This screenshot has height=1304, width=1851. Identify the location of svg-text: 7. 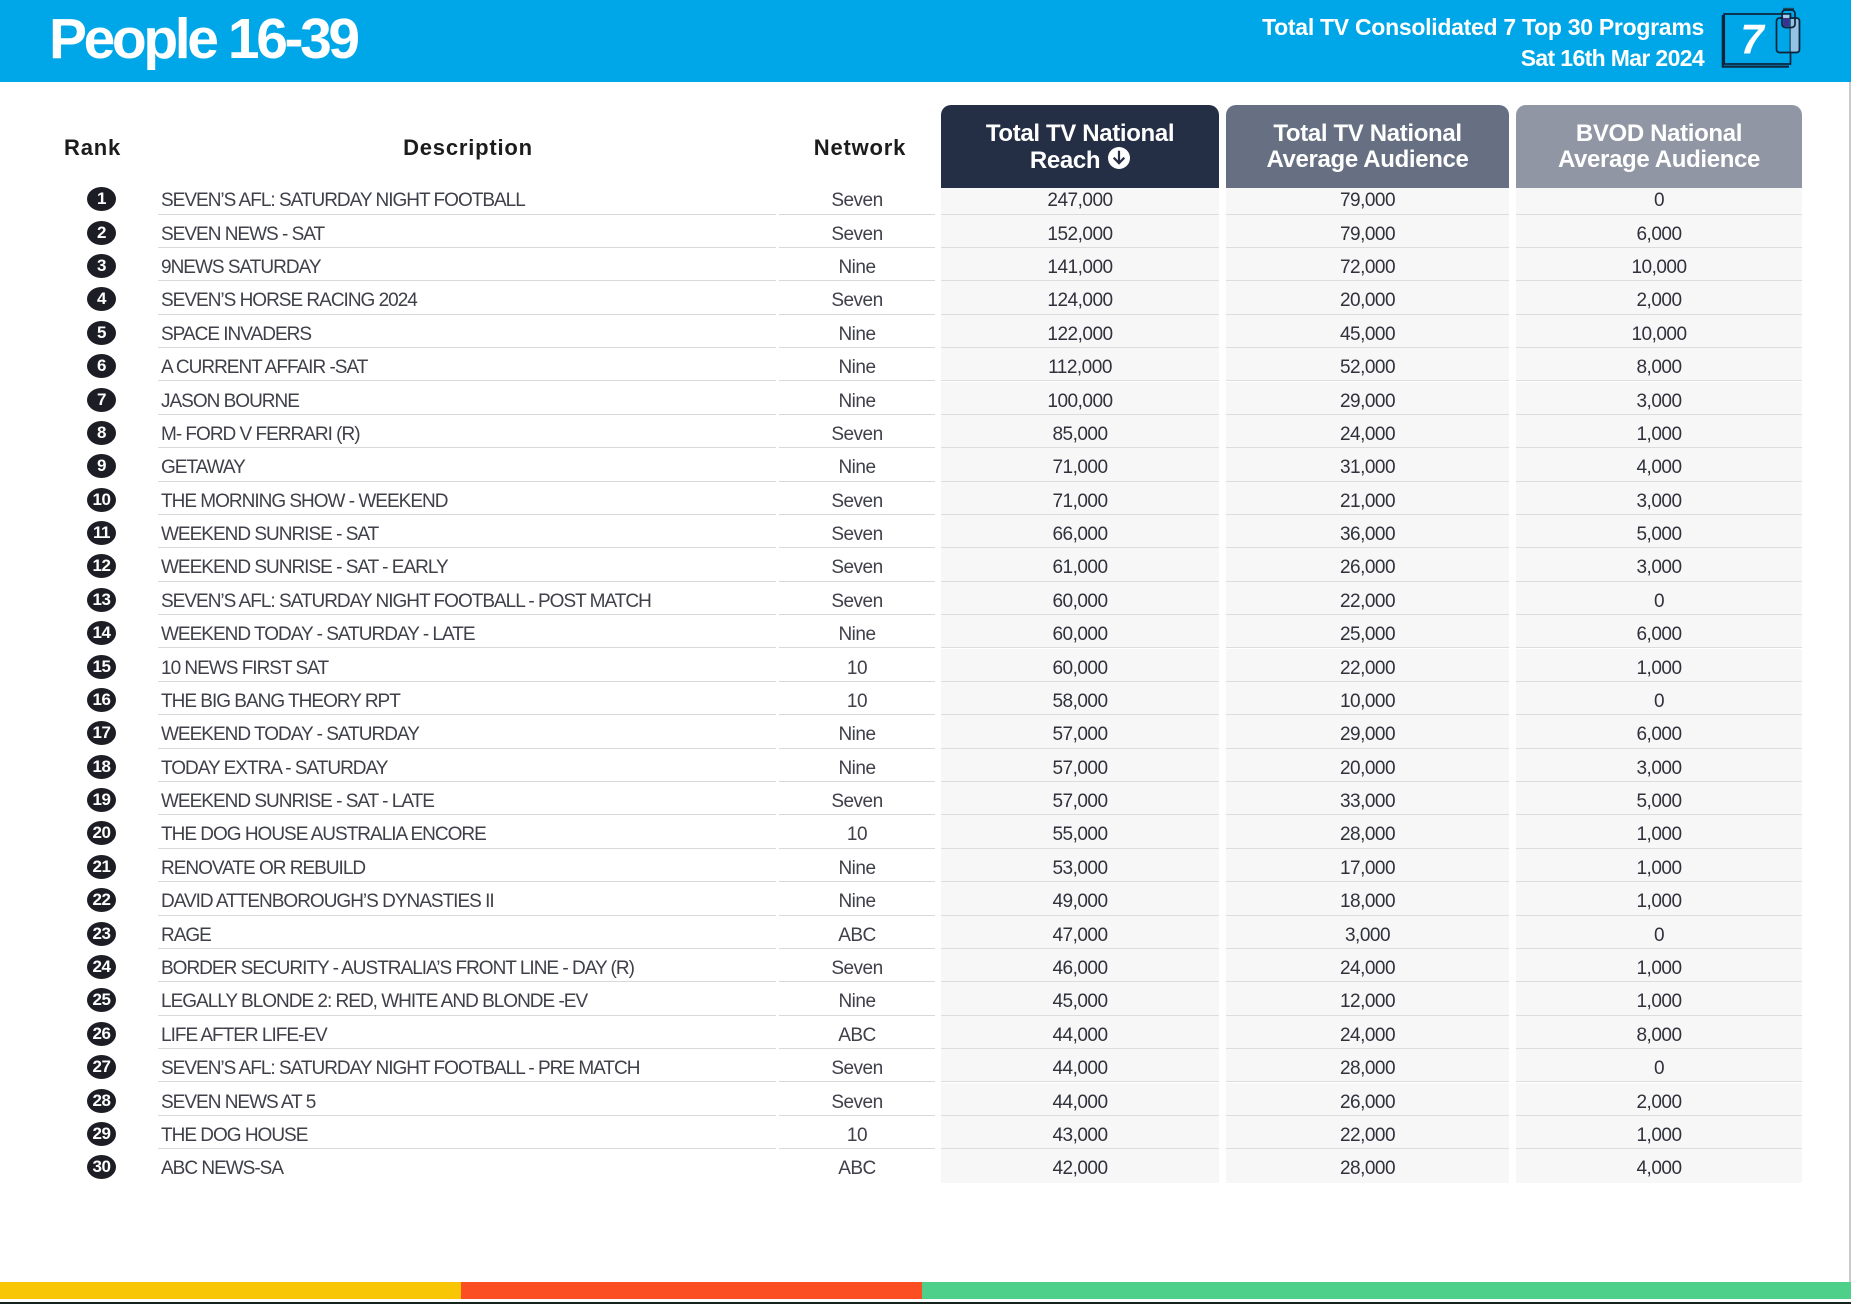
(1752, 39).